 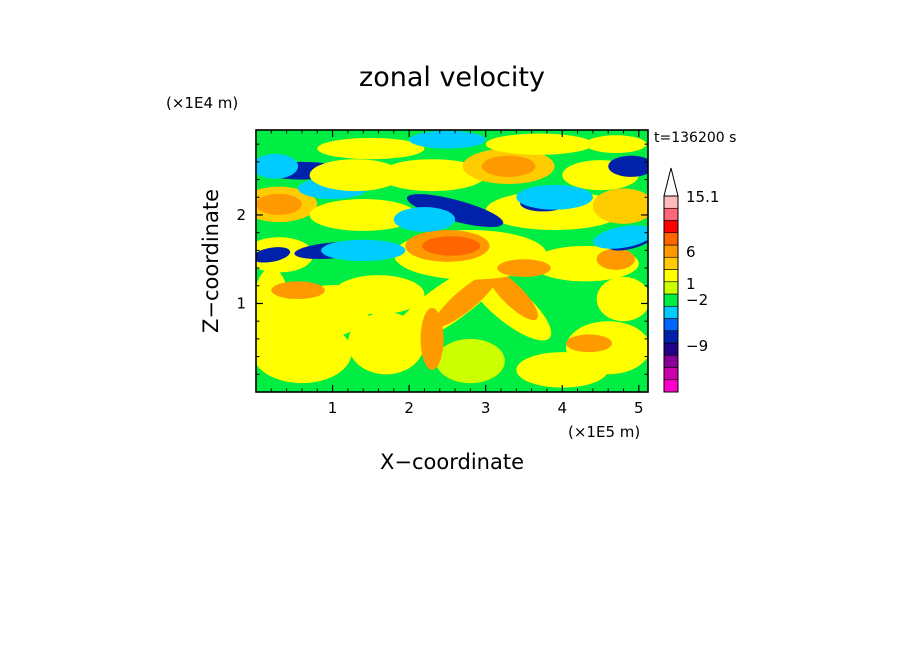 What do you see at coordinates (671, 182) in the screenshot?
I see `colorbar-top-arrow` at bounding box center [671, 182].